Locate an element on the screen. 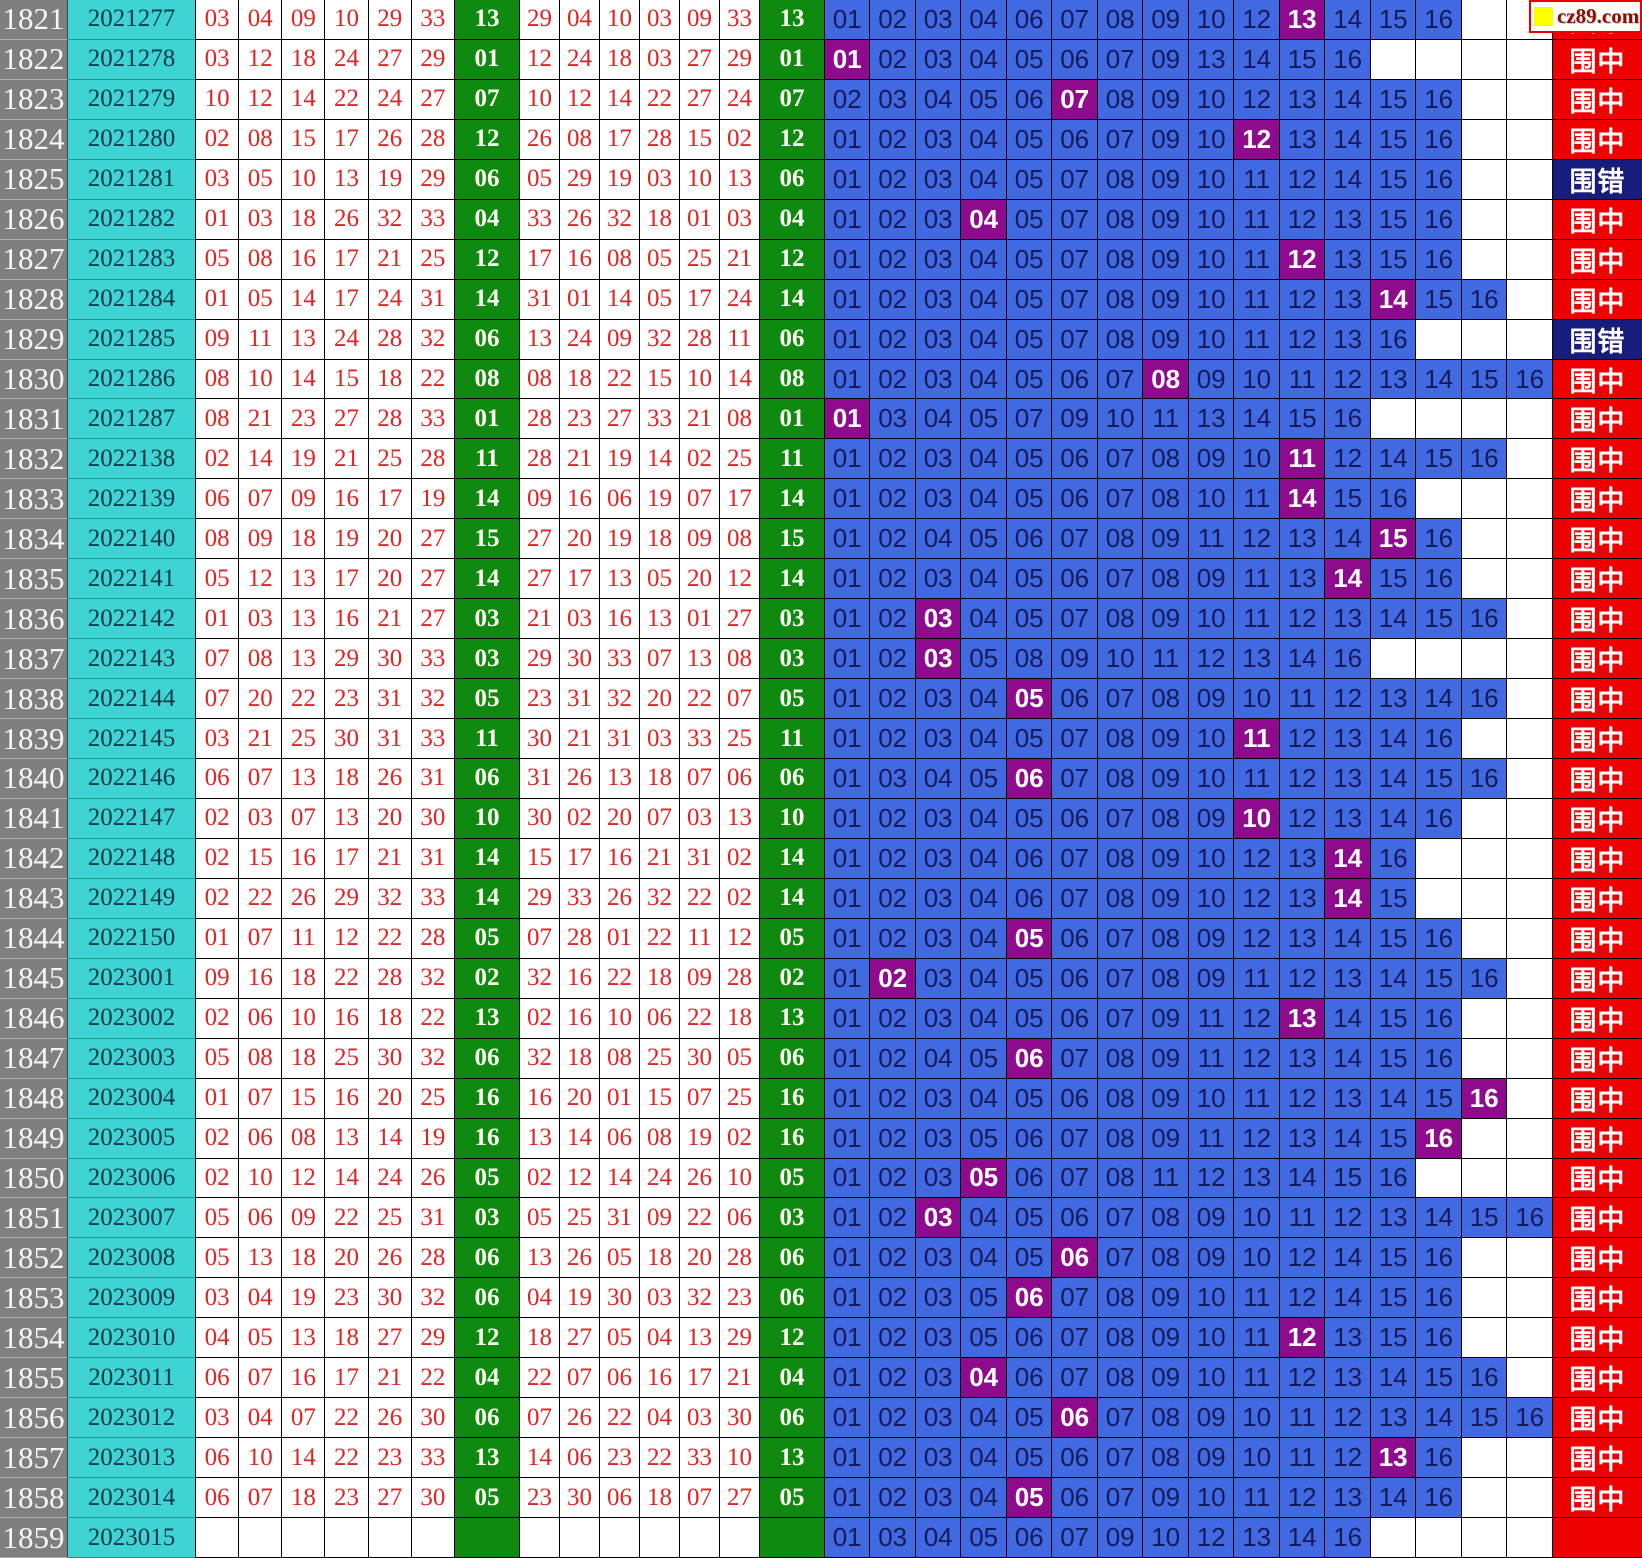 The height and width of the screenshot is (1558, 1642). red-ball-cell: 01 is located at coordinates (218, 1098).